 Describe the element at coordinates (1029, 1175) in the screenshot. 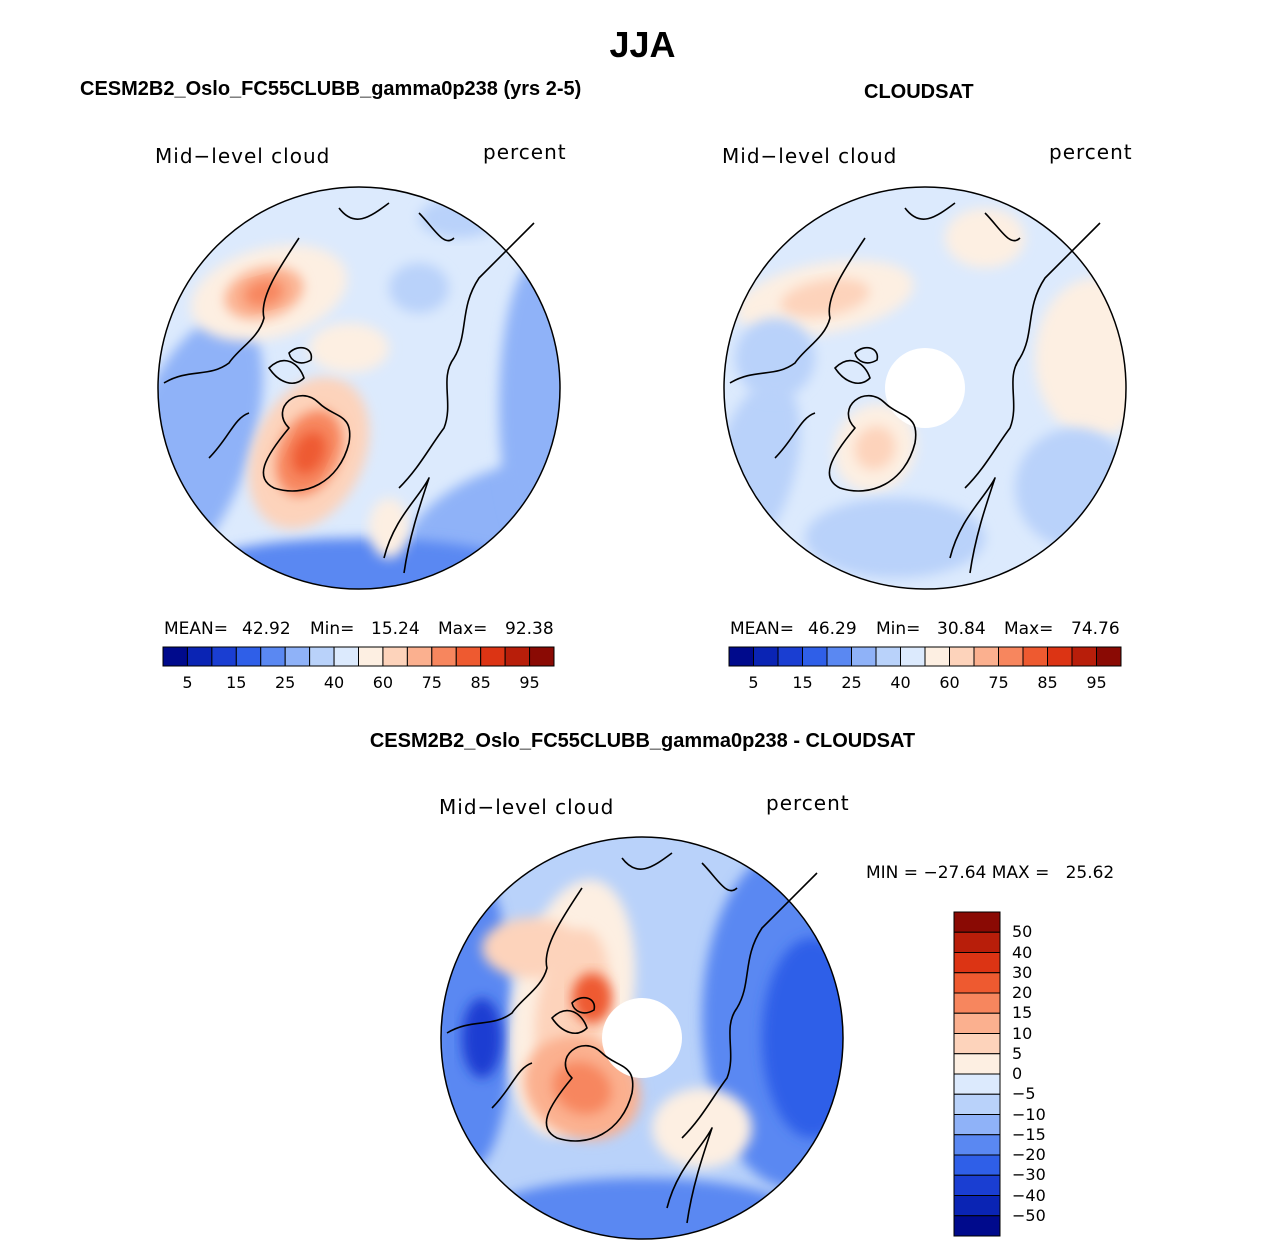

I see `panel3-colorbar-tick-label: −30` at that location.